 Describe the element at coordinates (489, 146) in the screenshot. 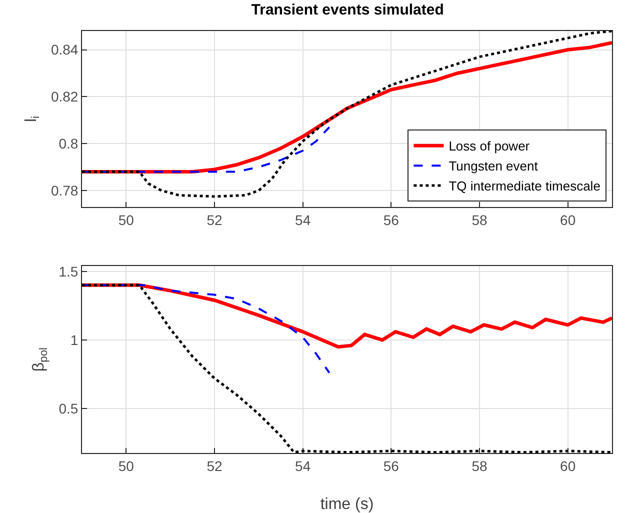

I see `legend-label: Loss of power` at that location.